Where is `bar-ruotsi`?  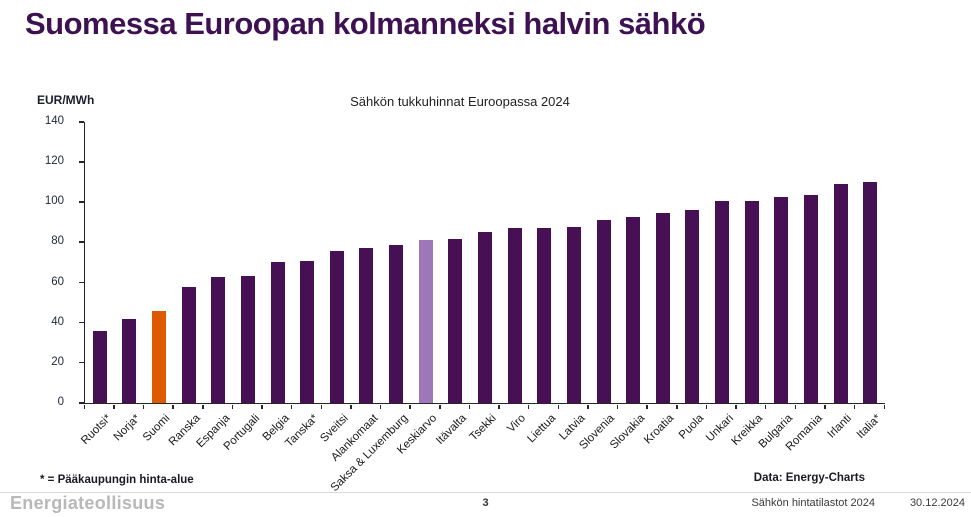
bar-ruotsi is located at coordinates (99, 366).